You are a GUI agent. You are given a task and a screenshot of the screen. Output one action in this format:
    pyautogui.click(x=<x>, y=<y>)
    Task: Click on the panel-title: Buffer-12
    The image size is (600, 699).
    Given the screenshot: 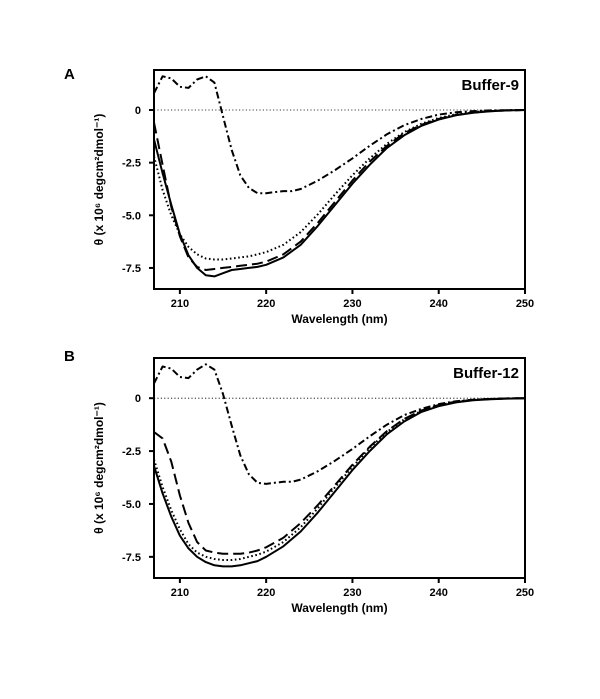 What is the action you would take?
    pyautogui.click(x=486, y=373)
    